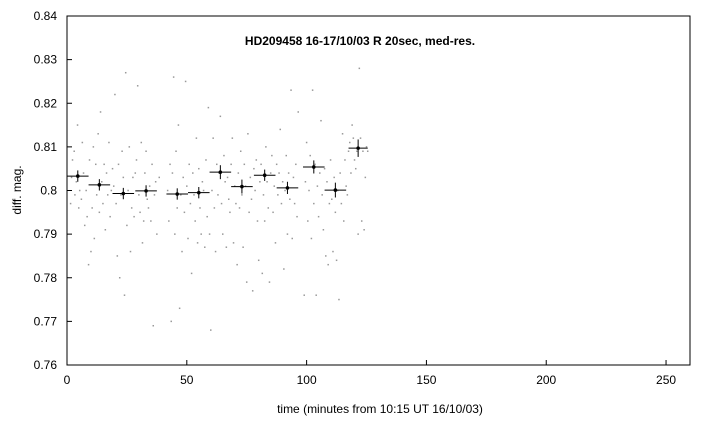 This screenshot has width=718, height=429. I want to click on y-tick-label: 0.77, so click(46, 321).